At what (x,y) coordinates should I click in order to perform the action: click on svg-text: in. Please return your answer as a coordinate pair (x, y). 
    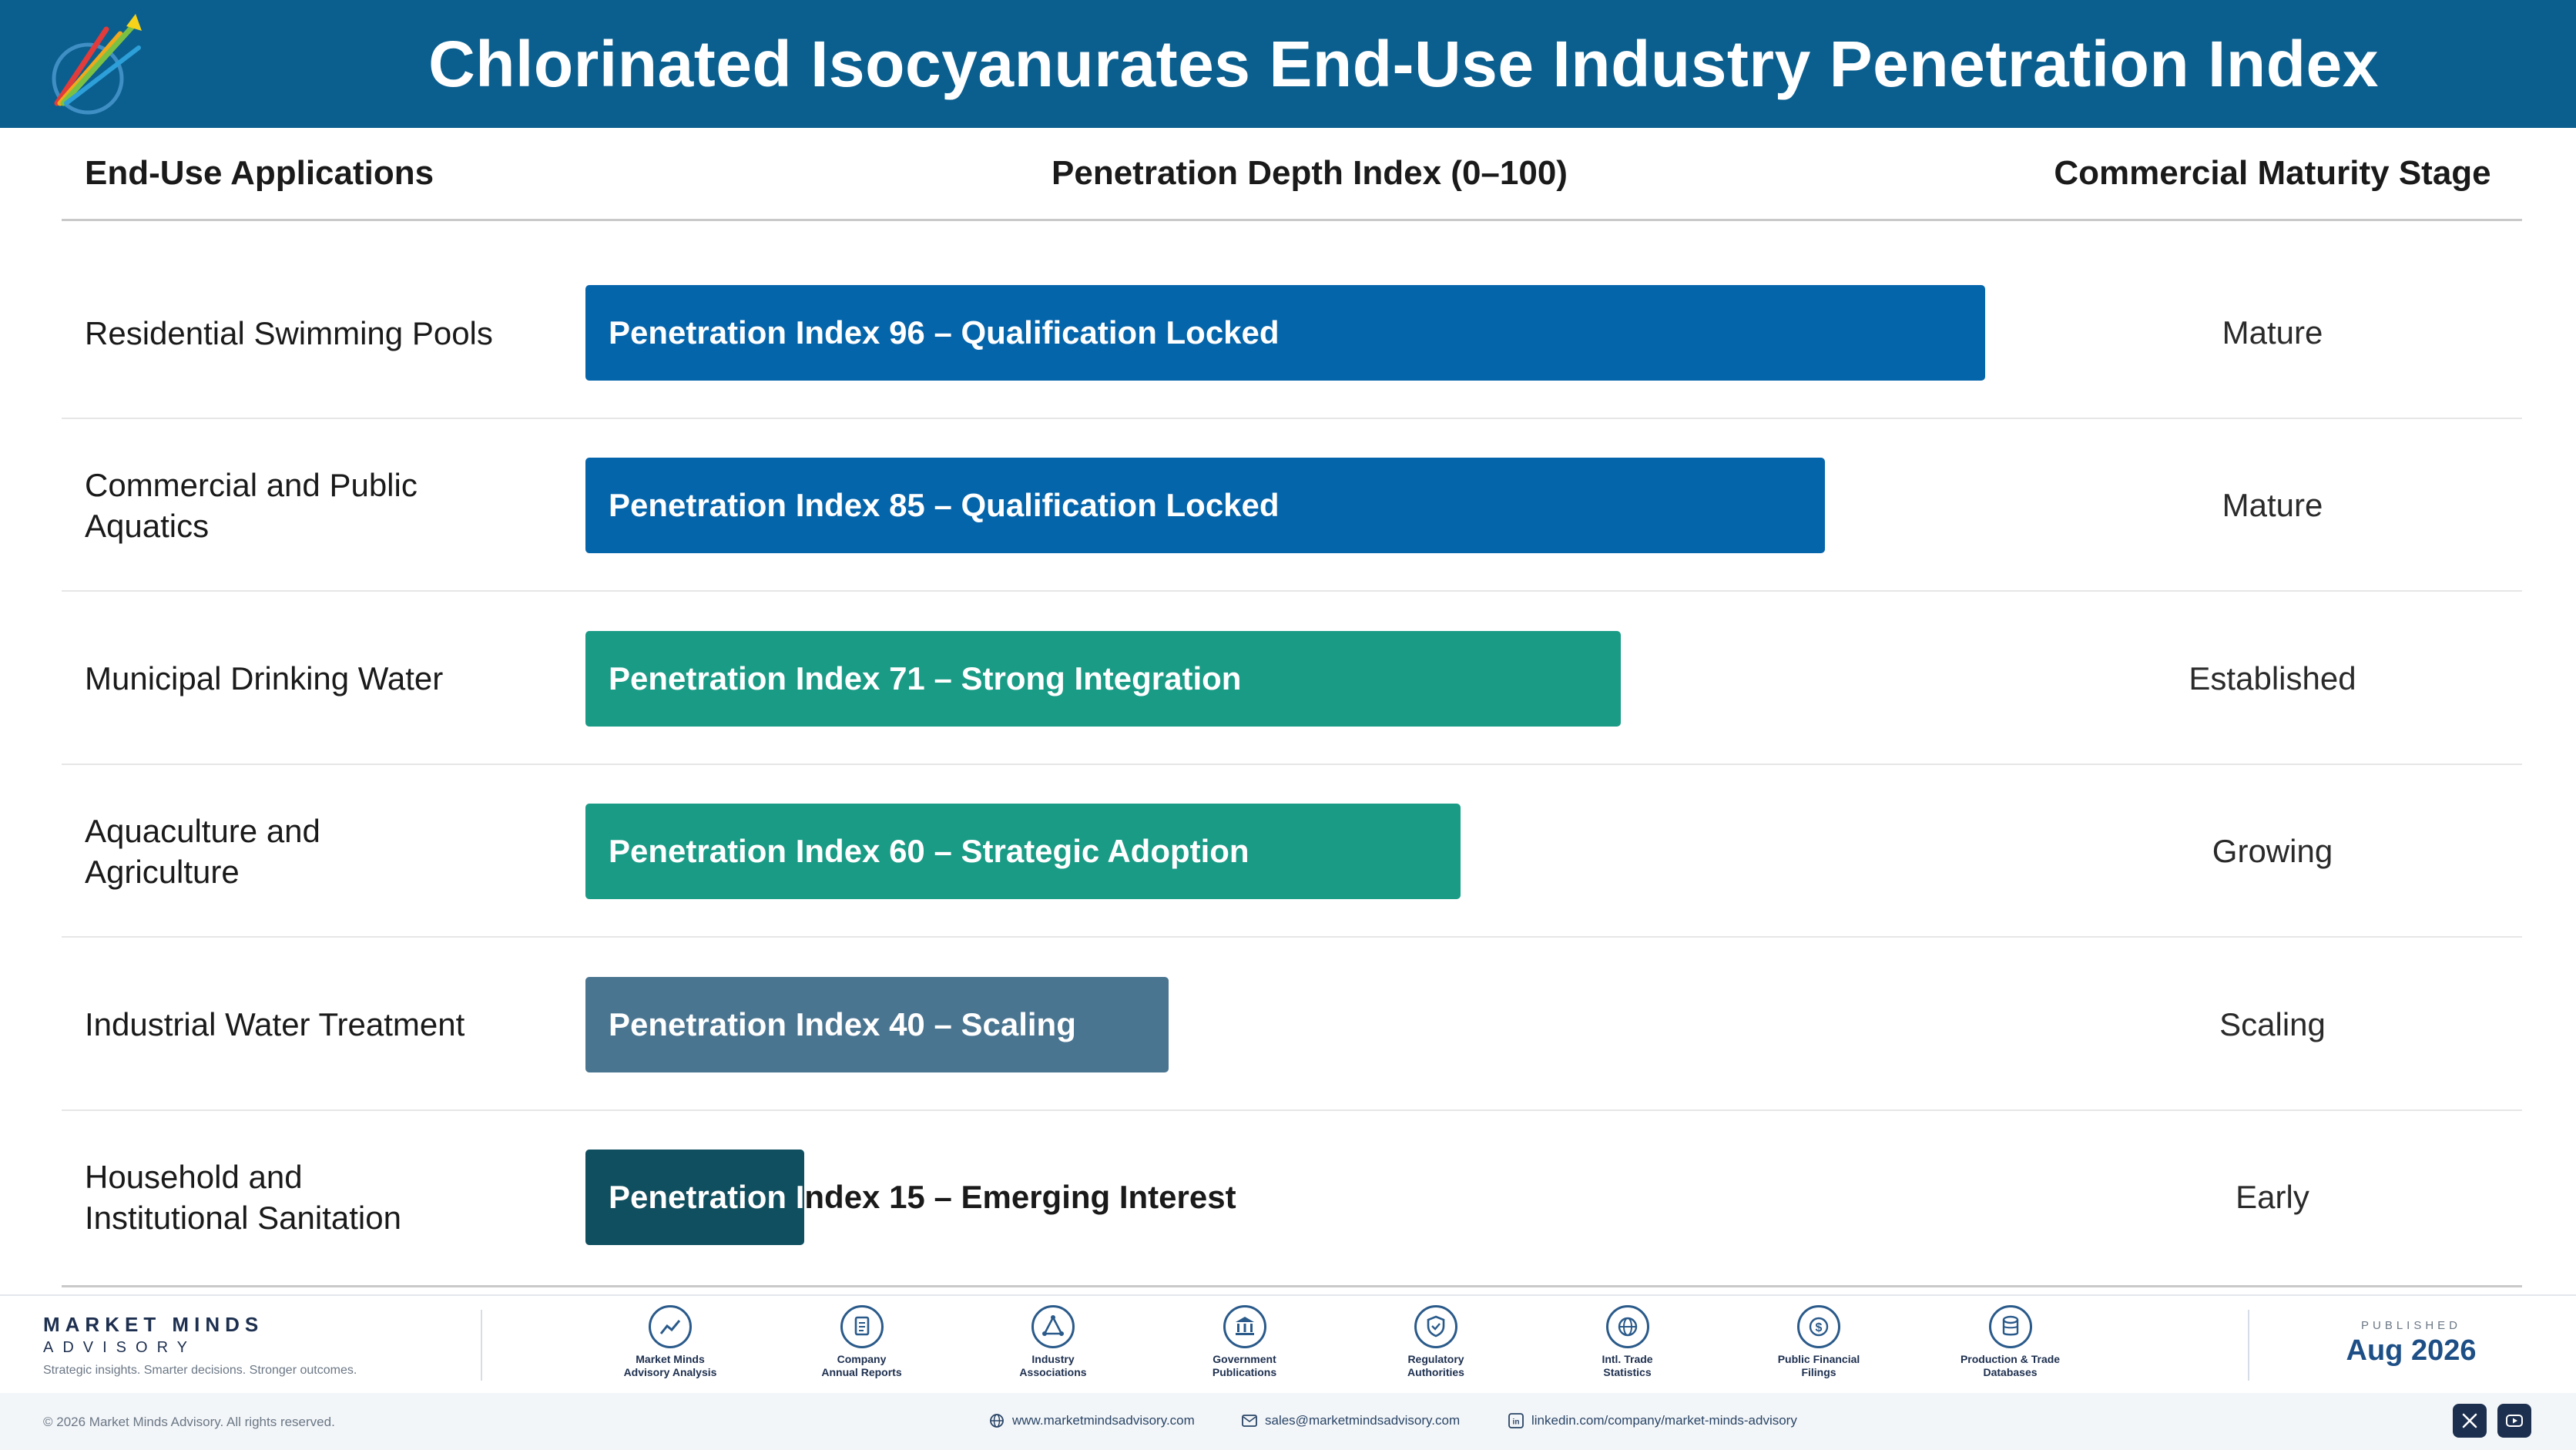
    Looking at the image, I should click on (1516, 1422).